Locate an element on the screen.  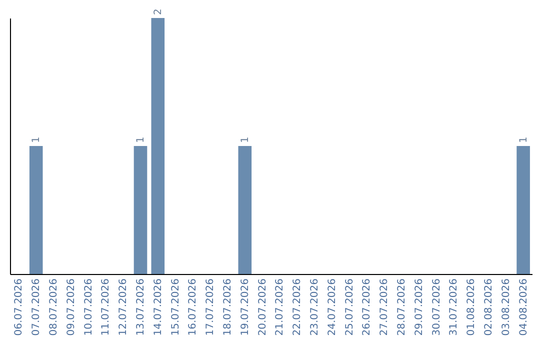
x-tick-label: 28.07.2026 is located at coordinates (402, 307).